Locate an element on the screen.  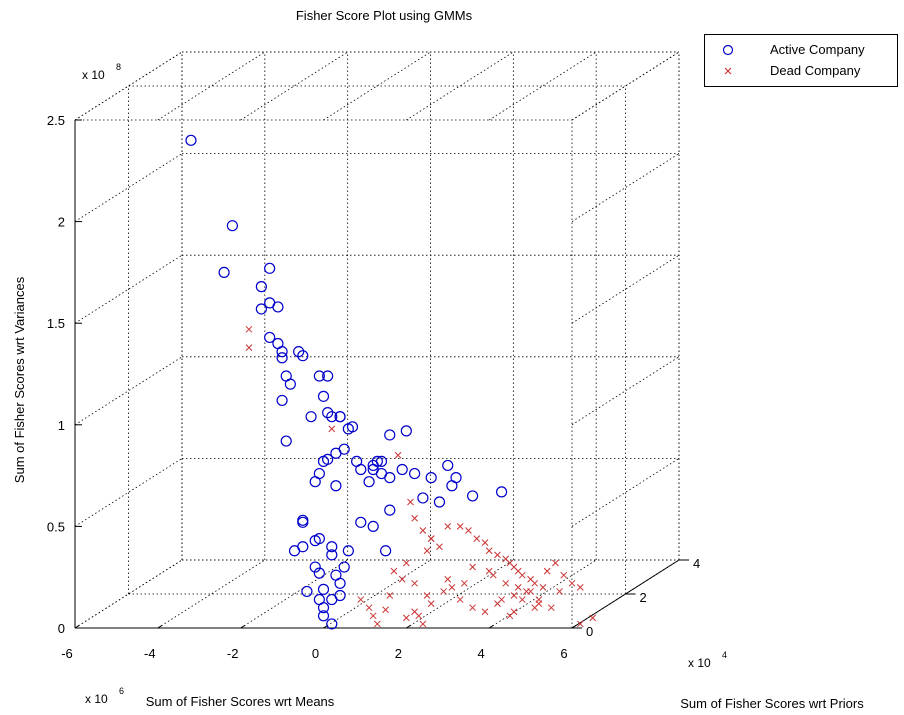
z-tick-label: 0 is located at coordinates (61, 628).